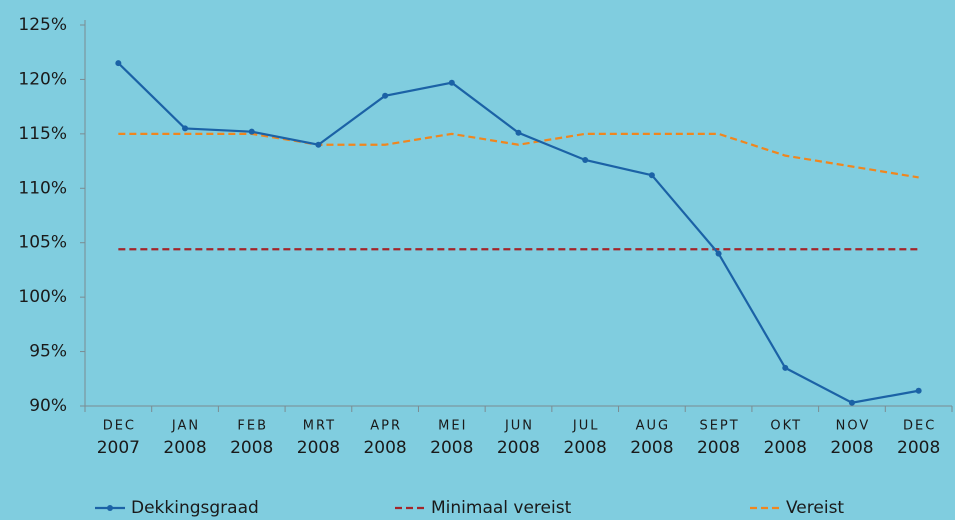 The height and width of the screenshot is (520, 955). What do you see at coordinates (42, 134) in the screenshot?
I see `y-tick-label: 115%` at bounding box center [42, 134].